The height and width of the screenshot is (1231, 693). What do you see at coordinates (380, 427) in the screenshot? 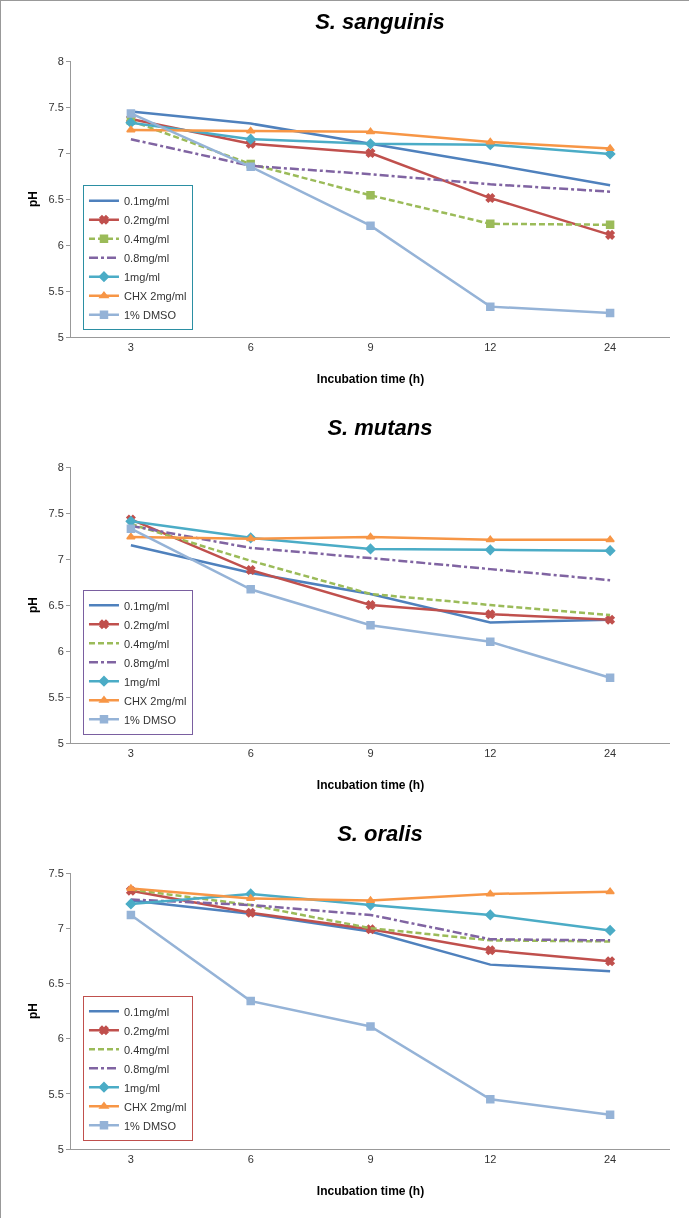
I see `chart-title: S. mutans` at bounding box center [380, 427].